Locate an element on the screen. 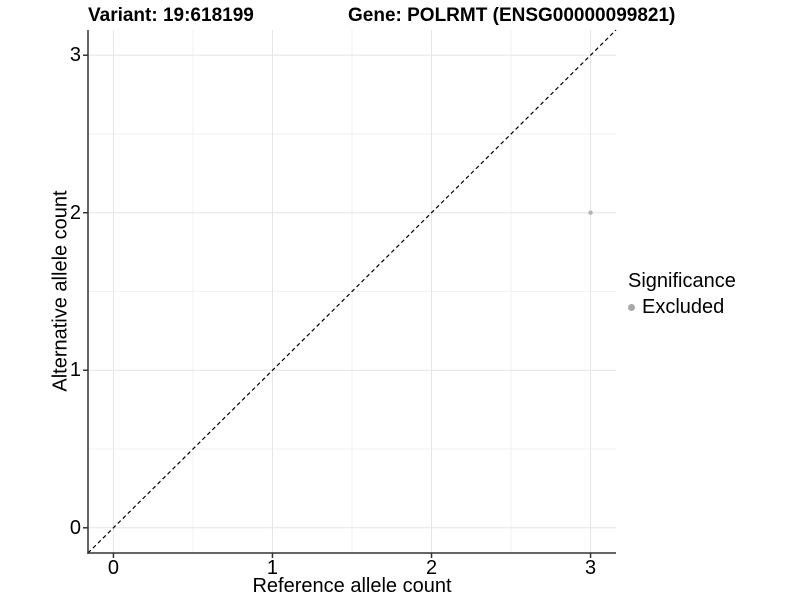 This screenshot has height=600, width=800. x-tick-label: 3 is located at coordinates (590, 568).